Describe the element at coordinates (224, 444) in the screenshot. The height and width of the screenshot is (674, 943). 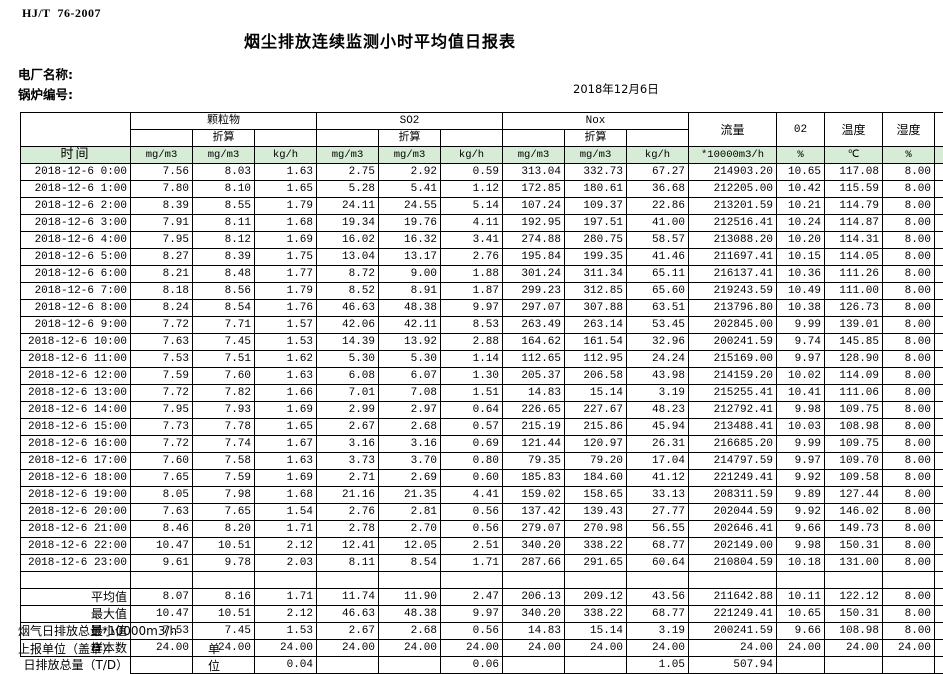
I see `cell-value: 7.74` at that location.